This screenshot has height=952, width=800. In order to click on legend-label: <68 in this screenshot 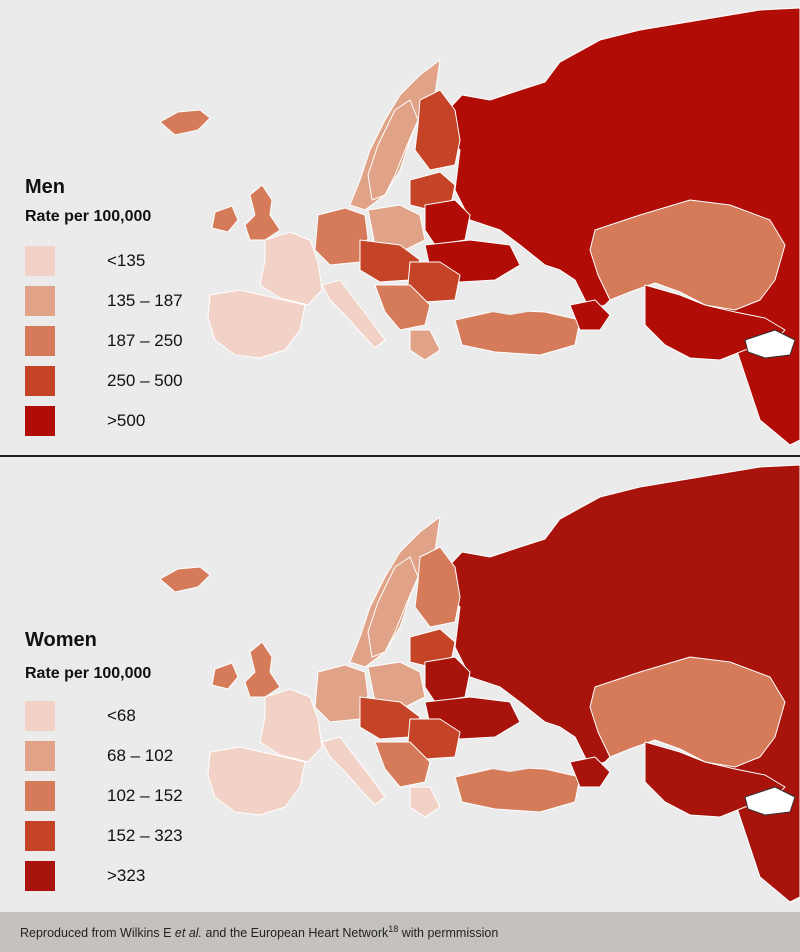, I will do `click(121, 715)`.